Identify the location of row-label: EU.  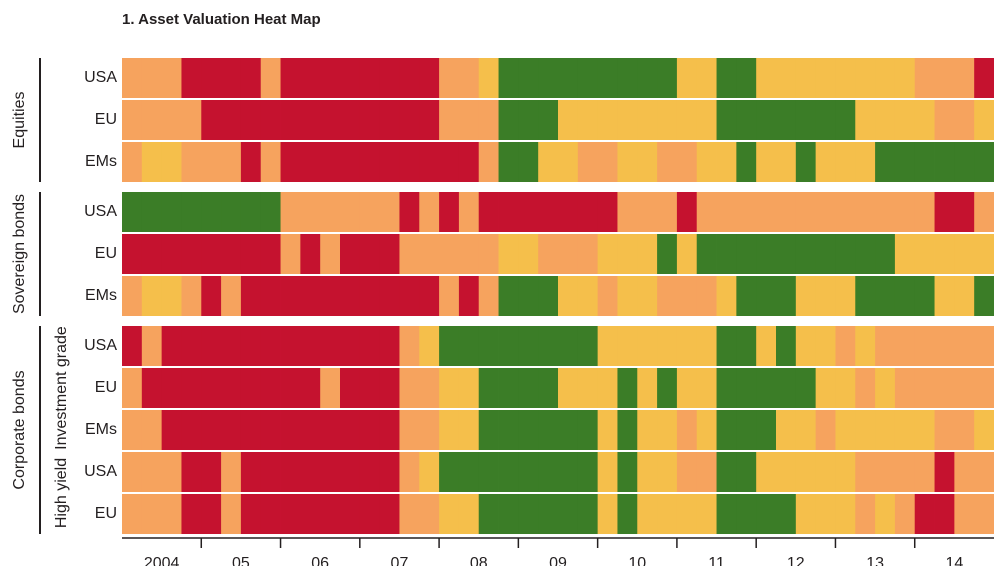
(106, 253).